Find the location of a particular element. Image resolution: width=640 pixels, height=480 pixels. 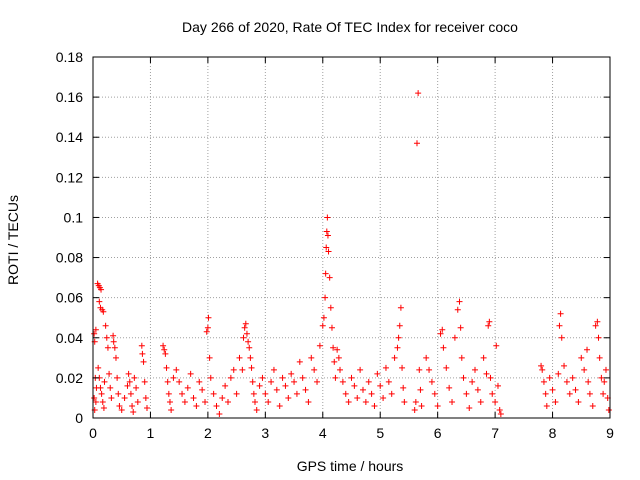

y-tick-label: 0.04 is located at coordinates (69, 338).